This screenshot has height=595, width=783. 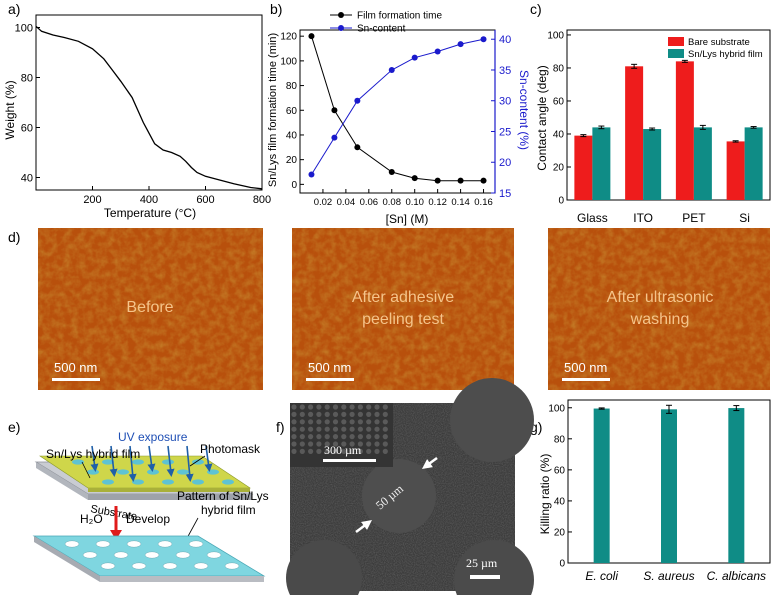 I want to click on panel-label-a: a), so click(x=14, y=9).